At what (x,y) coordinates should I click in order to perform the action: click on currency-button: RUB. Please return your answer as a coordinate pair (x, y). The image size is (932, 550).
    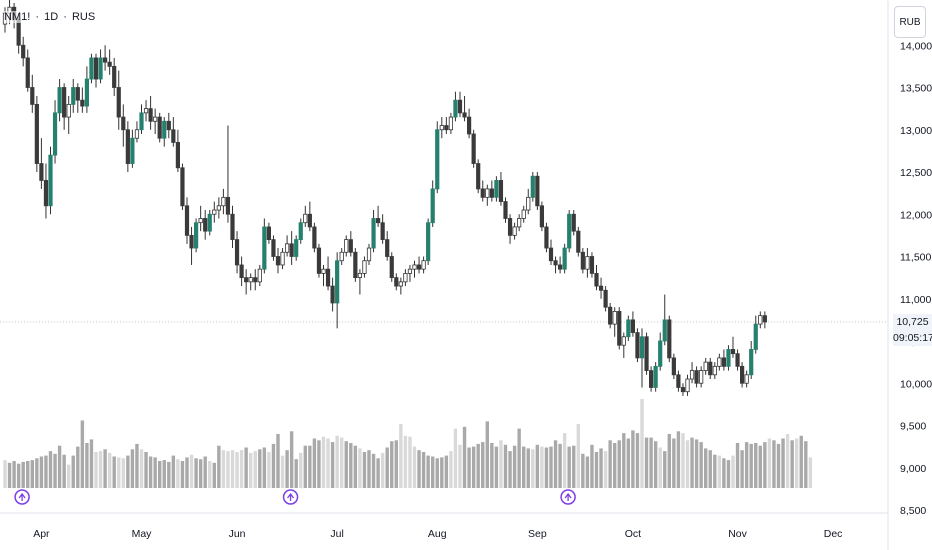
    Looking at the image, I should click on (910, 22).